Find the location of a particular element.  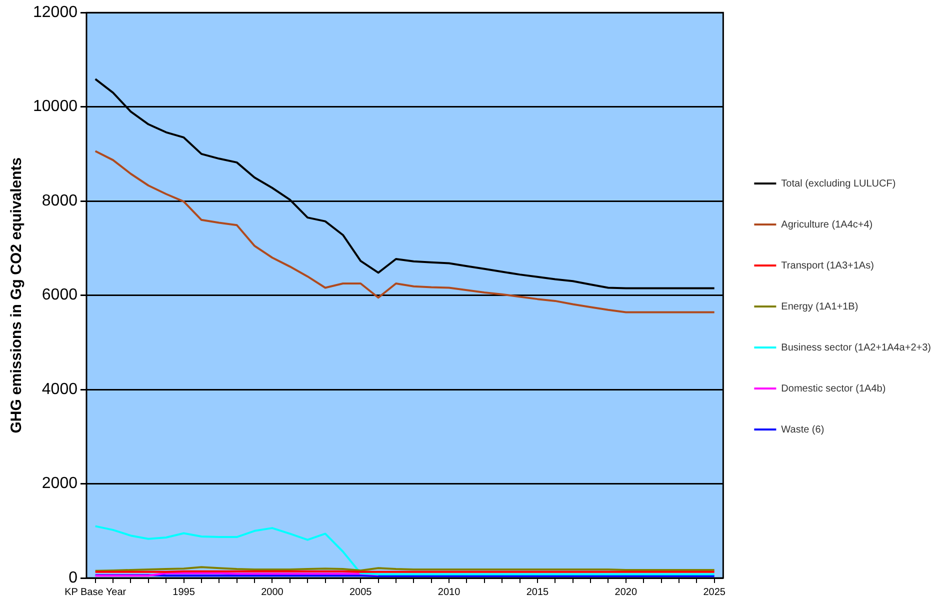

x-tick-label: 2020 is located at coordinates (626, 592).